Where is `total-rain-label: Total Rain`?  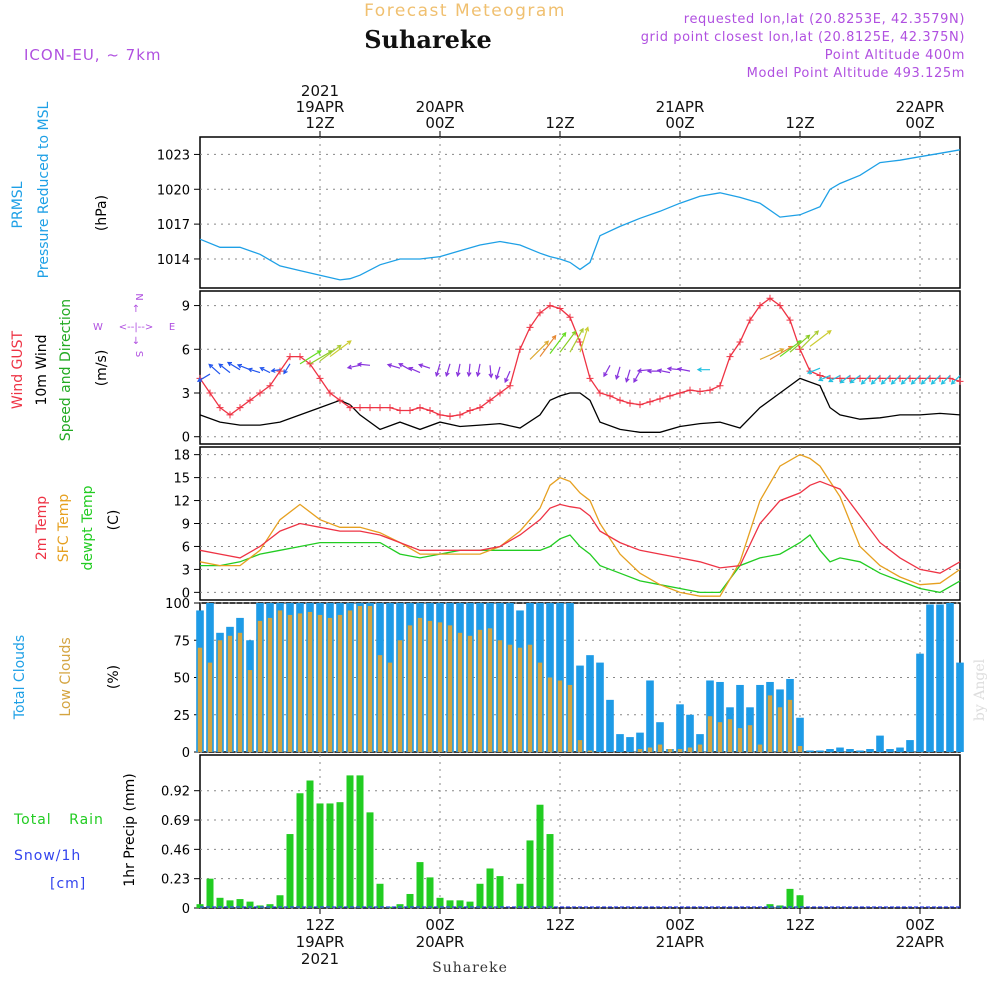
total-rain-label: Total Rain is located at coordinates (58, 820).